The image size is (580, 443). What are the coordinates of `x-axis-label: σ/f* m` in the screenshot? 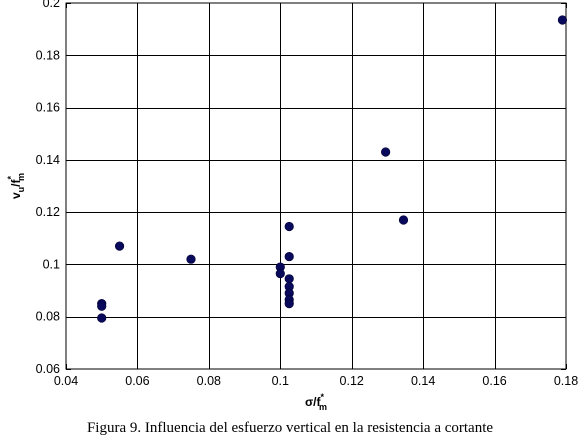 It's located at (316, 402).